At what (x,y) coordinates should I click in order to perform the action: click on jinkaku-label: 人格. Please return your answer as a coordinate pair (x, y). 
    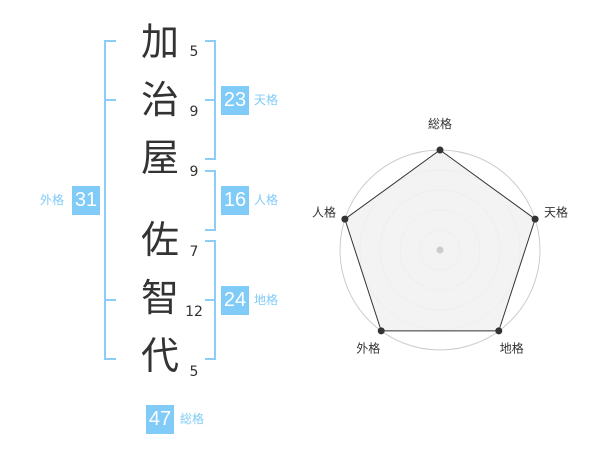
    Looking at the image, I should click on (266, 200).